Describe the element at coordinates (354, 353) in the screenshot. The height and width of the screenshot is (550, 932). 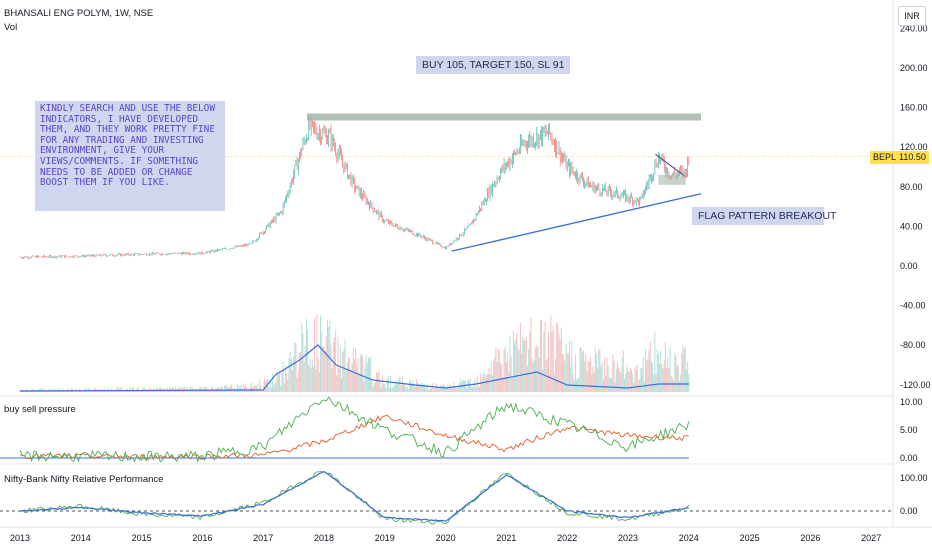
I see `volume-bars` at that location.